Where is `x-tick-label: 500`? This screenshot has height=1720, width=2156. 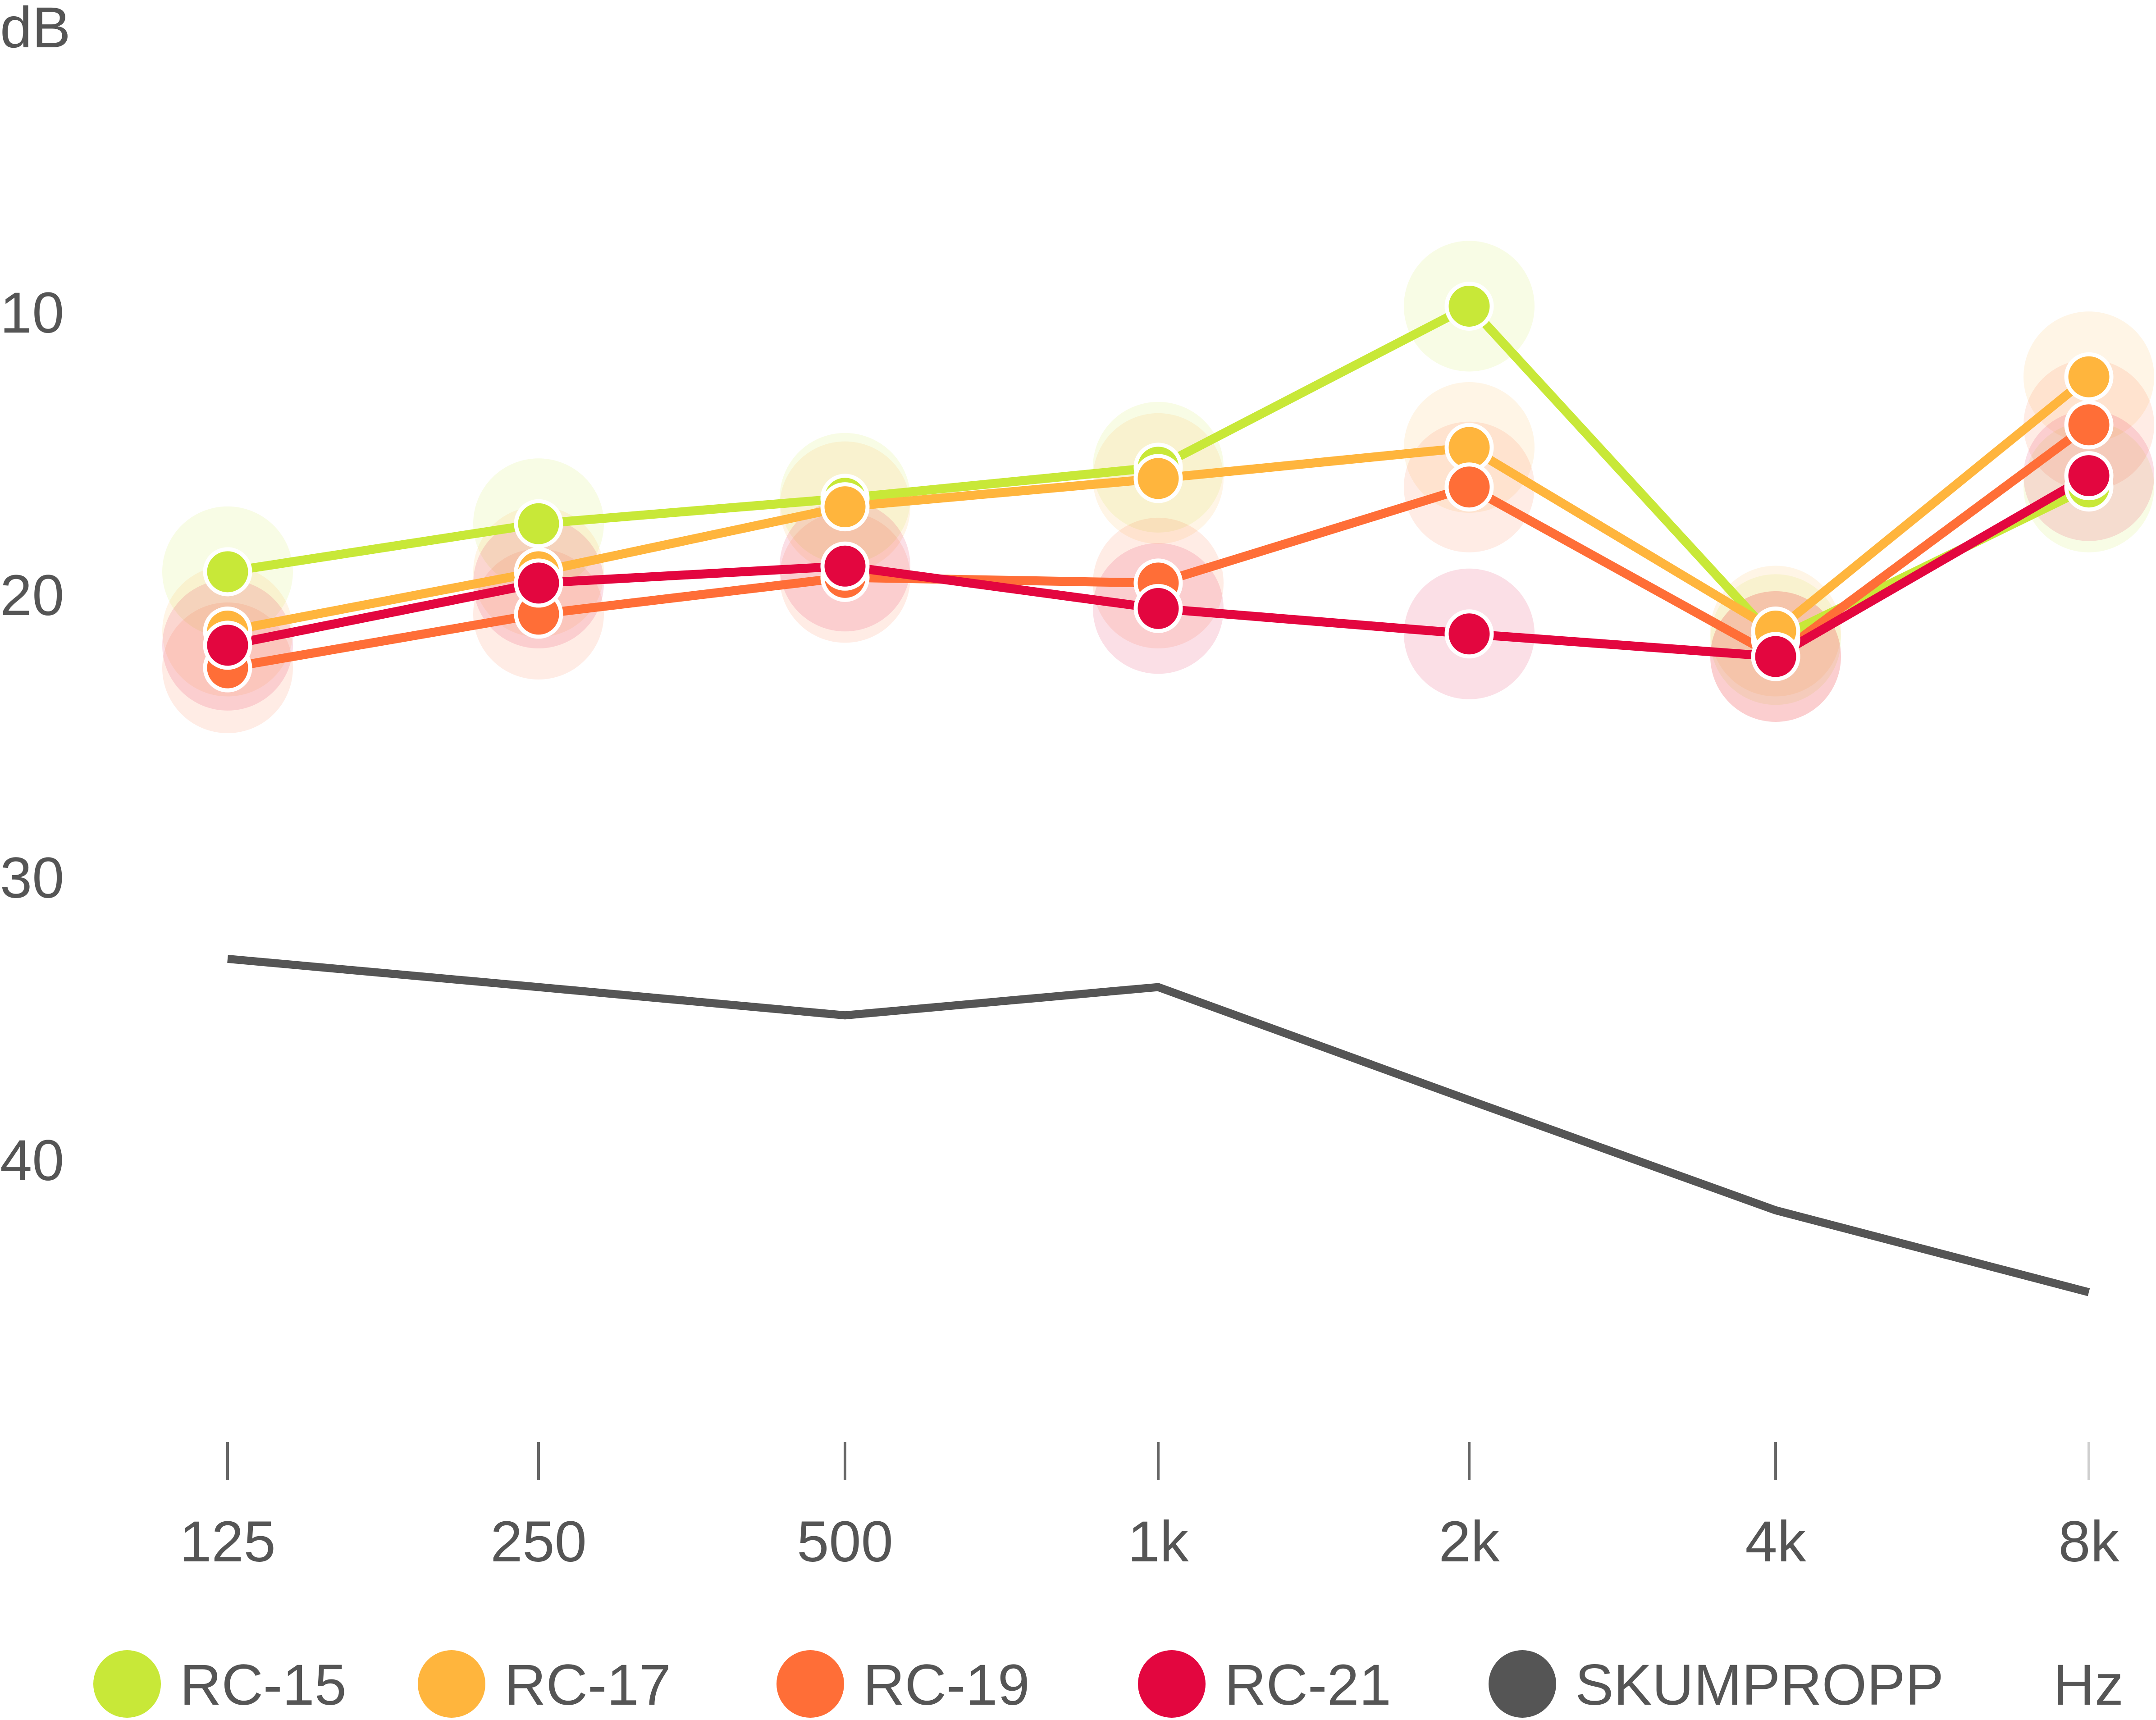
x-tick-label: 500 is located at coordinates (845, 1542).